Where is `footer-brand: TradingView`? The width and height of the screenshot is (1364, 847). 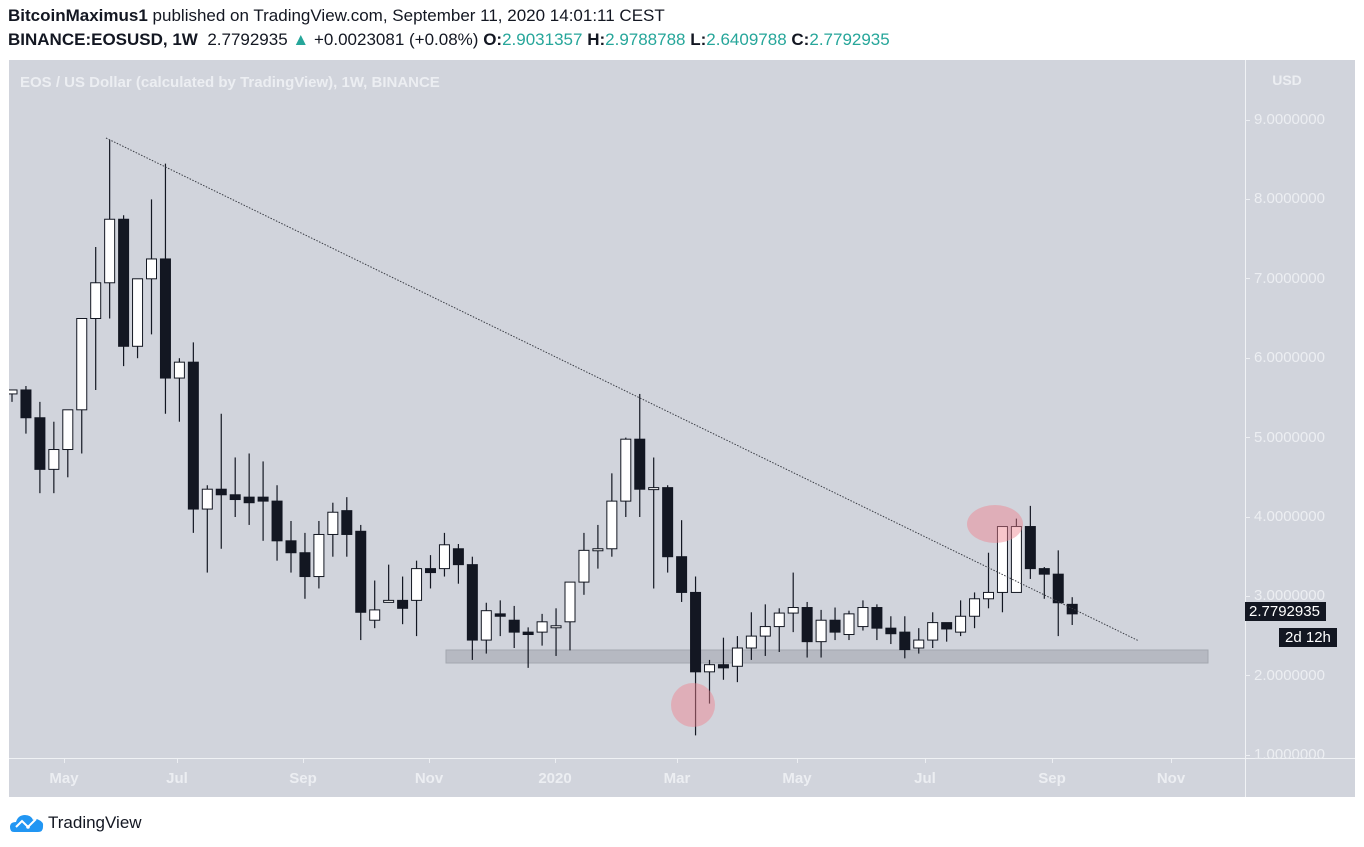 footer-brand: TradingView is located at coordinates (76, 823).